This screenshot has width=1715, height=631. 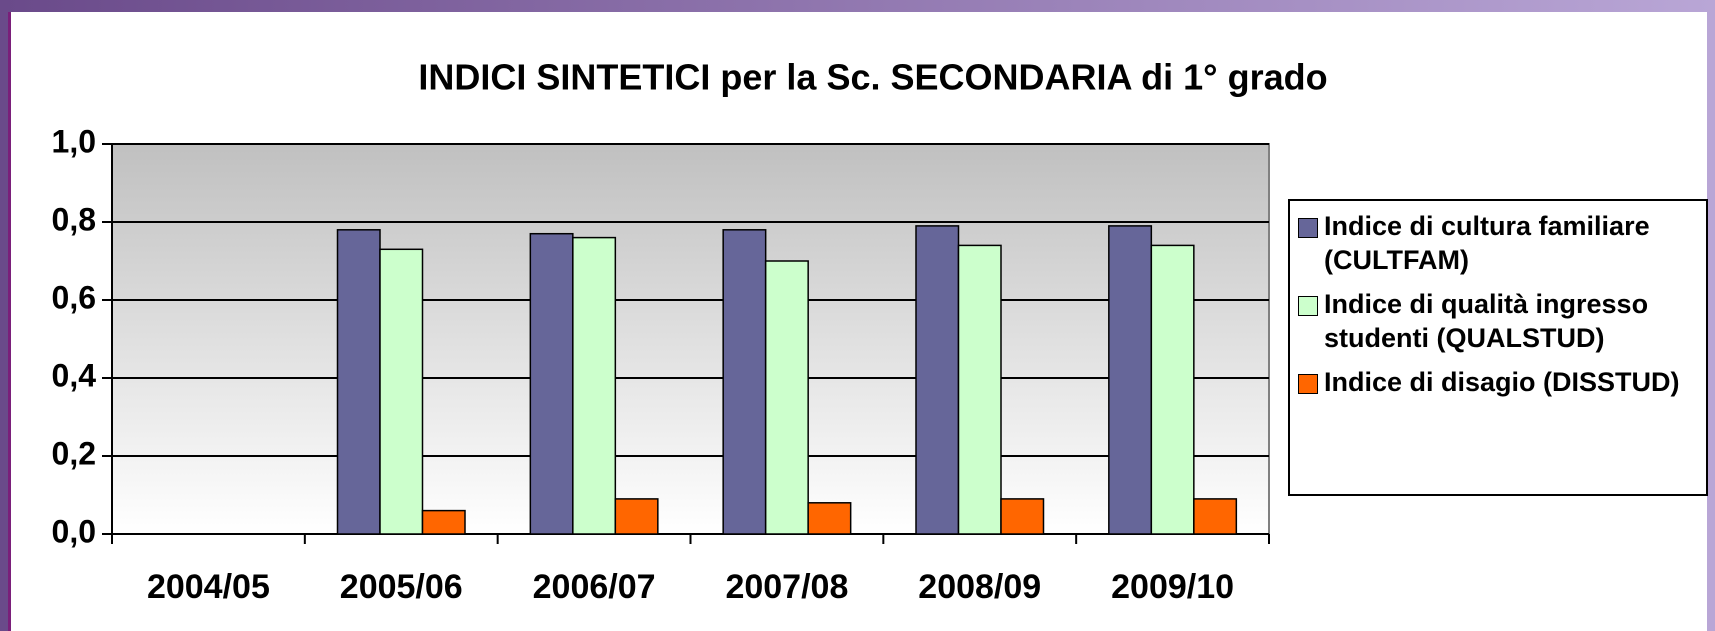 I want to click on legend-item: Indice di cultura familiare (CULTFAM), so click(x=1498, y=243).